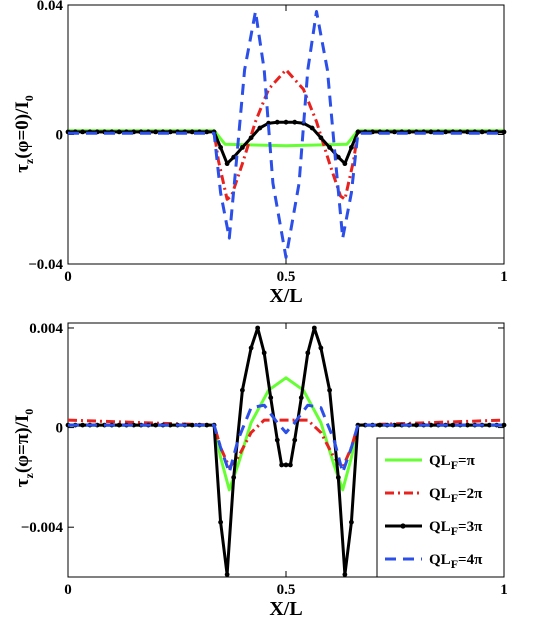  I want to click on series-line-2pi, so click(286, 443).